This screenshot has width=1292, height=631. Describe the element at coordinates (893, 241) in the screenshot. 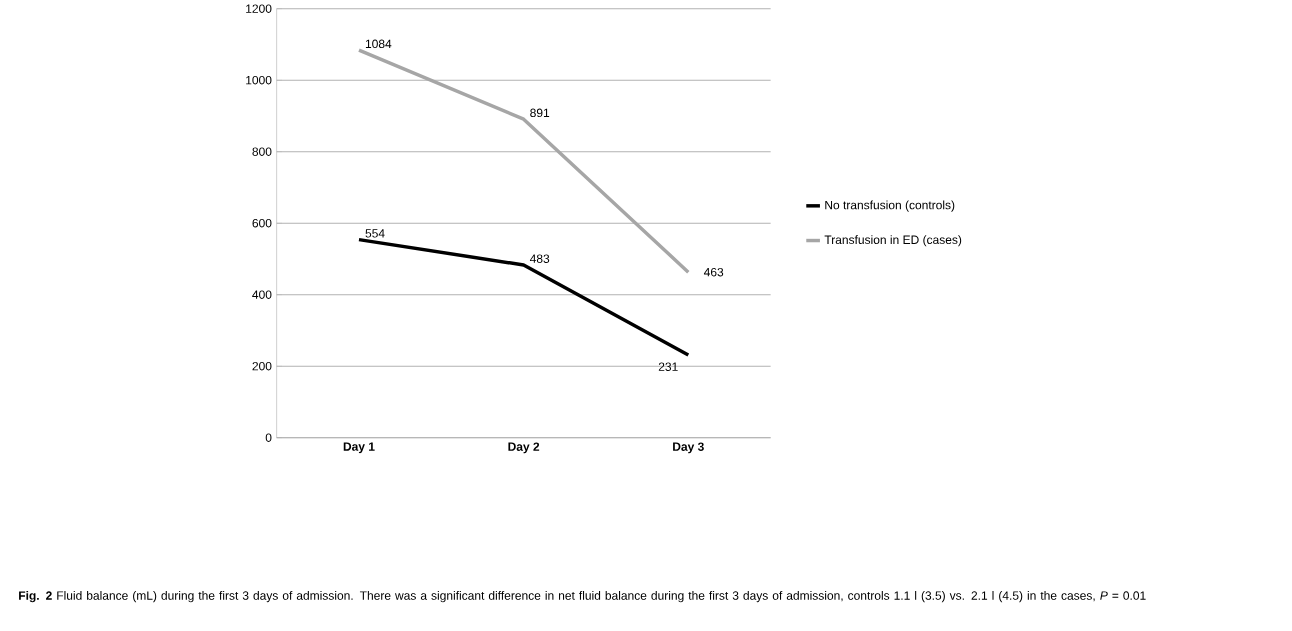

I see `legend-label: Transfusion in ED (cases)` at that location.